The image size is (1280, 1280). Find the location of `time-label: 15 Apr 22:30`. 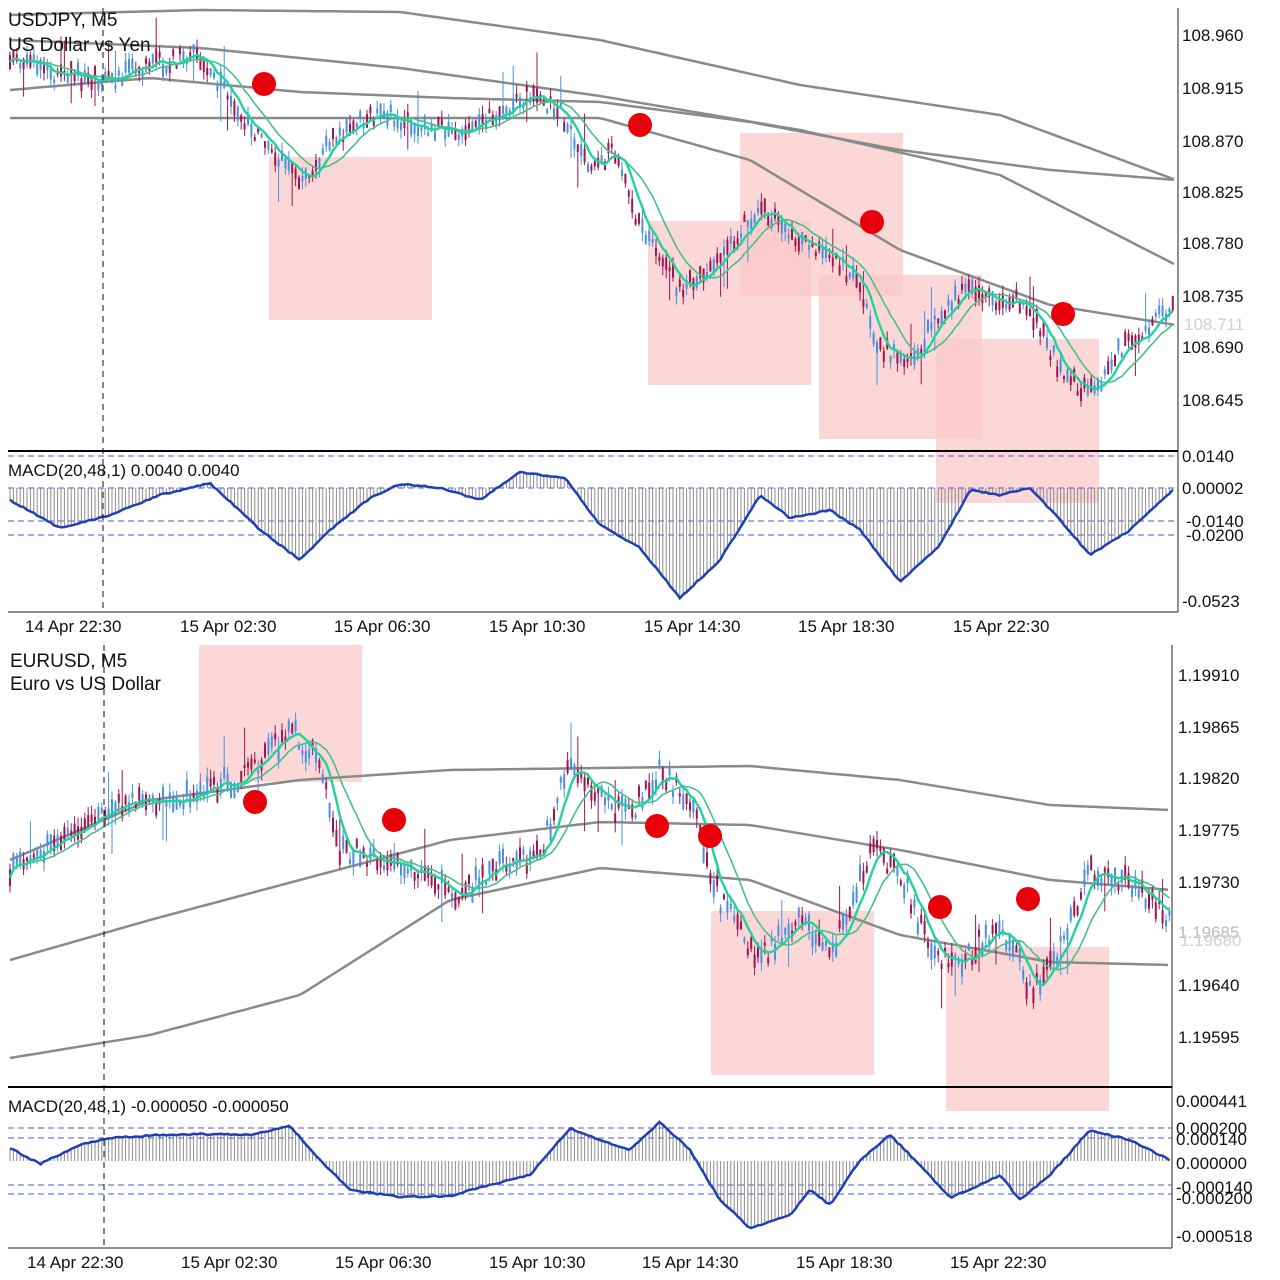

time-label: 15 Apr 22:30 is located at coordinates (998, 1262).